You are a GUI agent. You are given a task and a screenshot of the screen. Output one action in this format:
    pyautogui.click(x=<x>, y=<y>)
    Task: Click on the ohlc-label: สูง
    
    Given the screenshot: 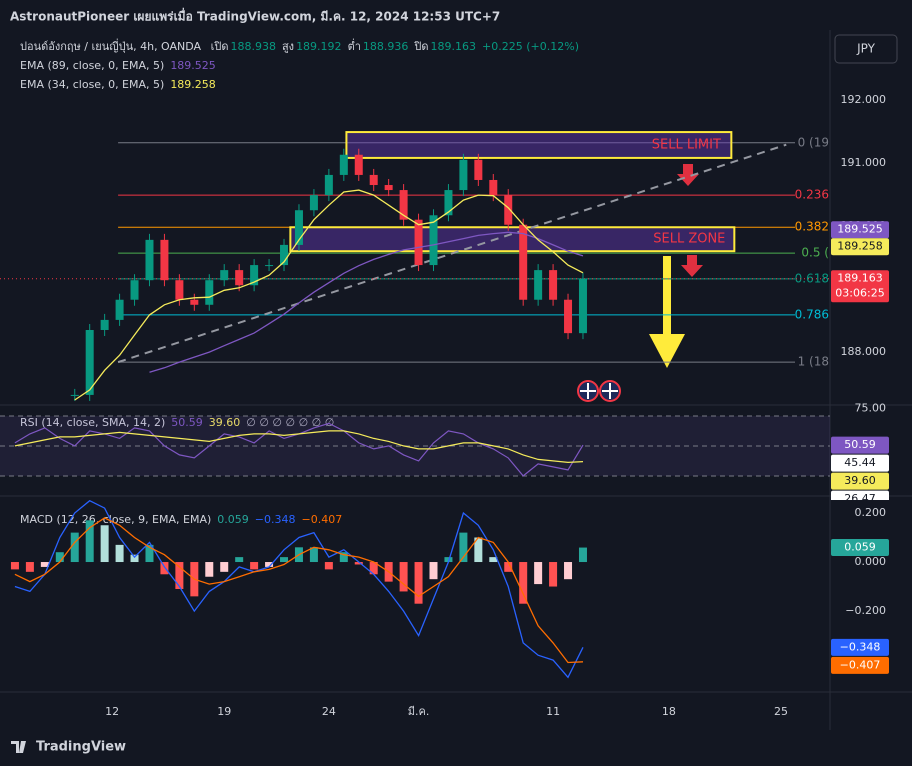 What is the action you would take?
    pyautogui.click(x=288, y=46)
    